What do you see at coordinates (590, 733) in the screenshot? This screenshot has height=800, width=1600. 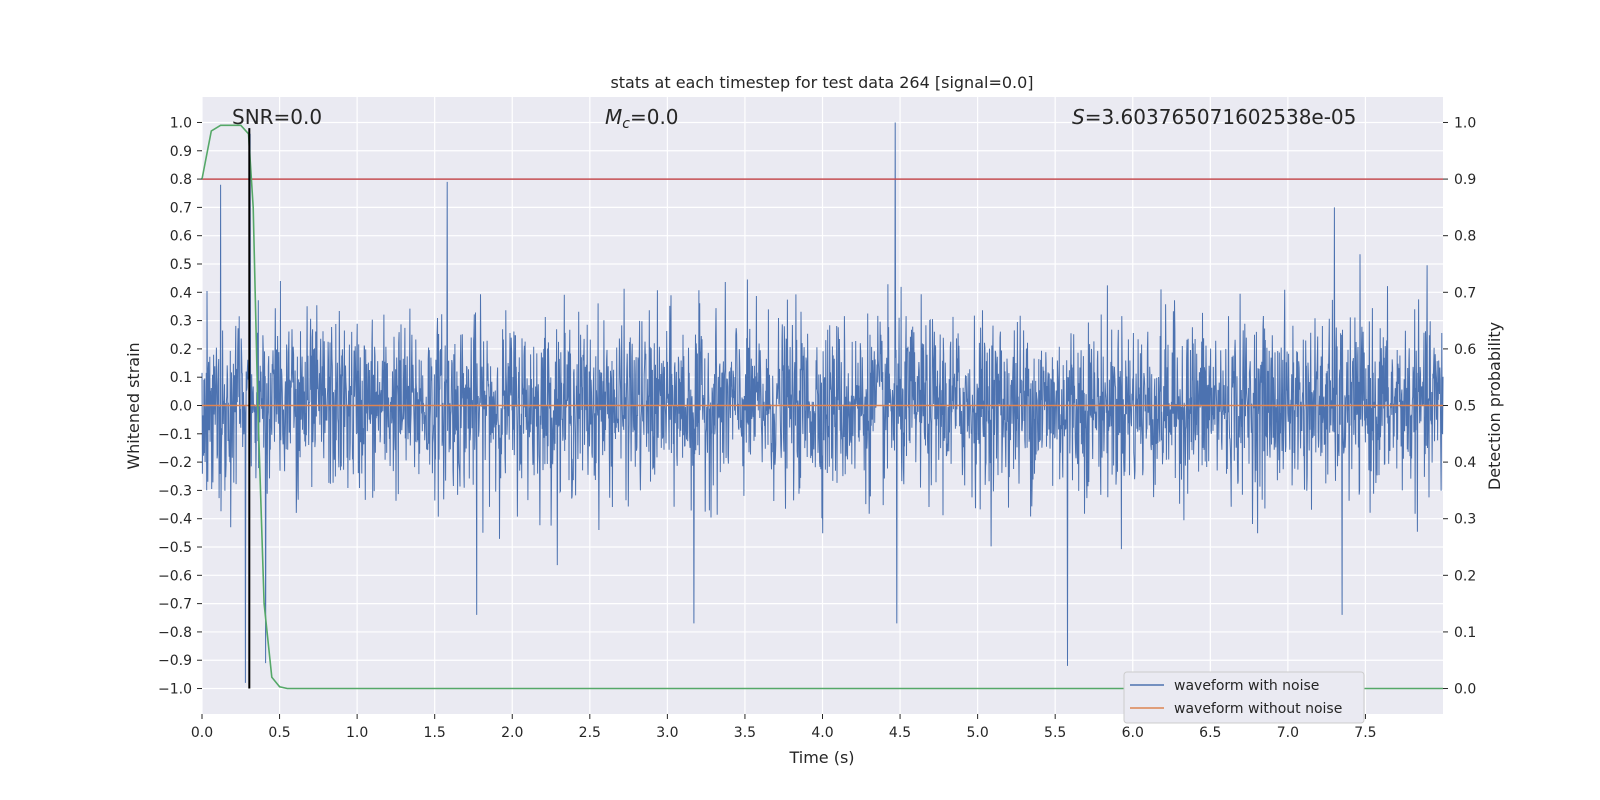 I see `x-tick-label: 2.5` at bounding box center [590, 733].